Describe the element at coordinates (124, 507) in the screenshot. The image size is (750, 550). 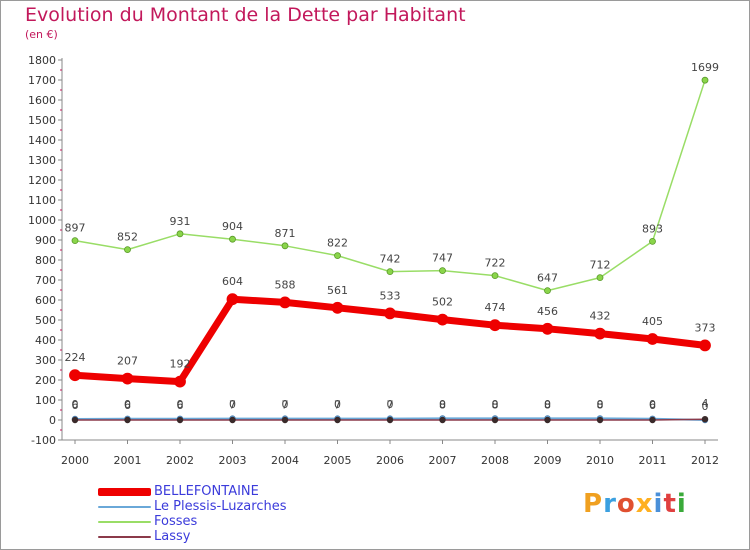
I see `legend-swatch-le-plessis-luzarches` at that location.